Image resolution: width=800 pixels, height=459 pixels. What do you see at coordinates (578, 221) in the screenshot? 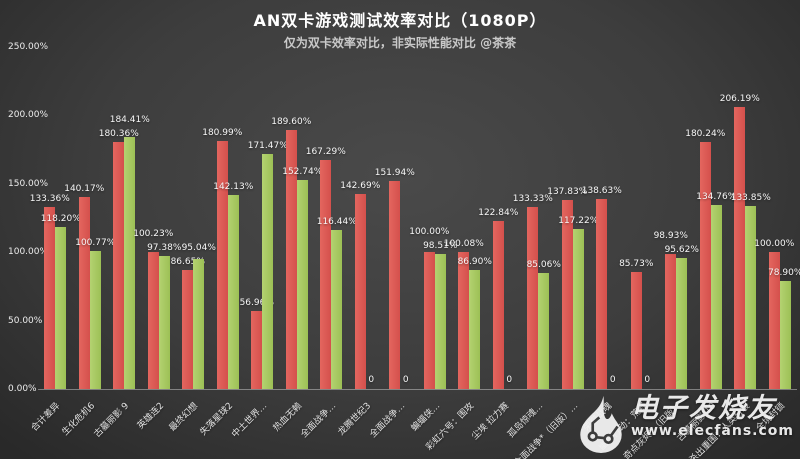
I see `bar-value-label: 117.22%` at bounding box center [578, 221].